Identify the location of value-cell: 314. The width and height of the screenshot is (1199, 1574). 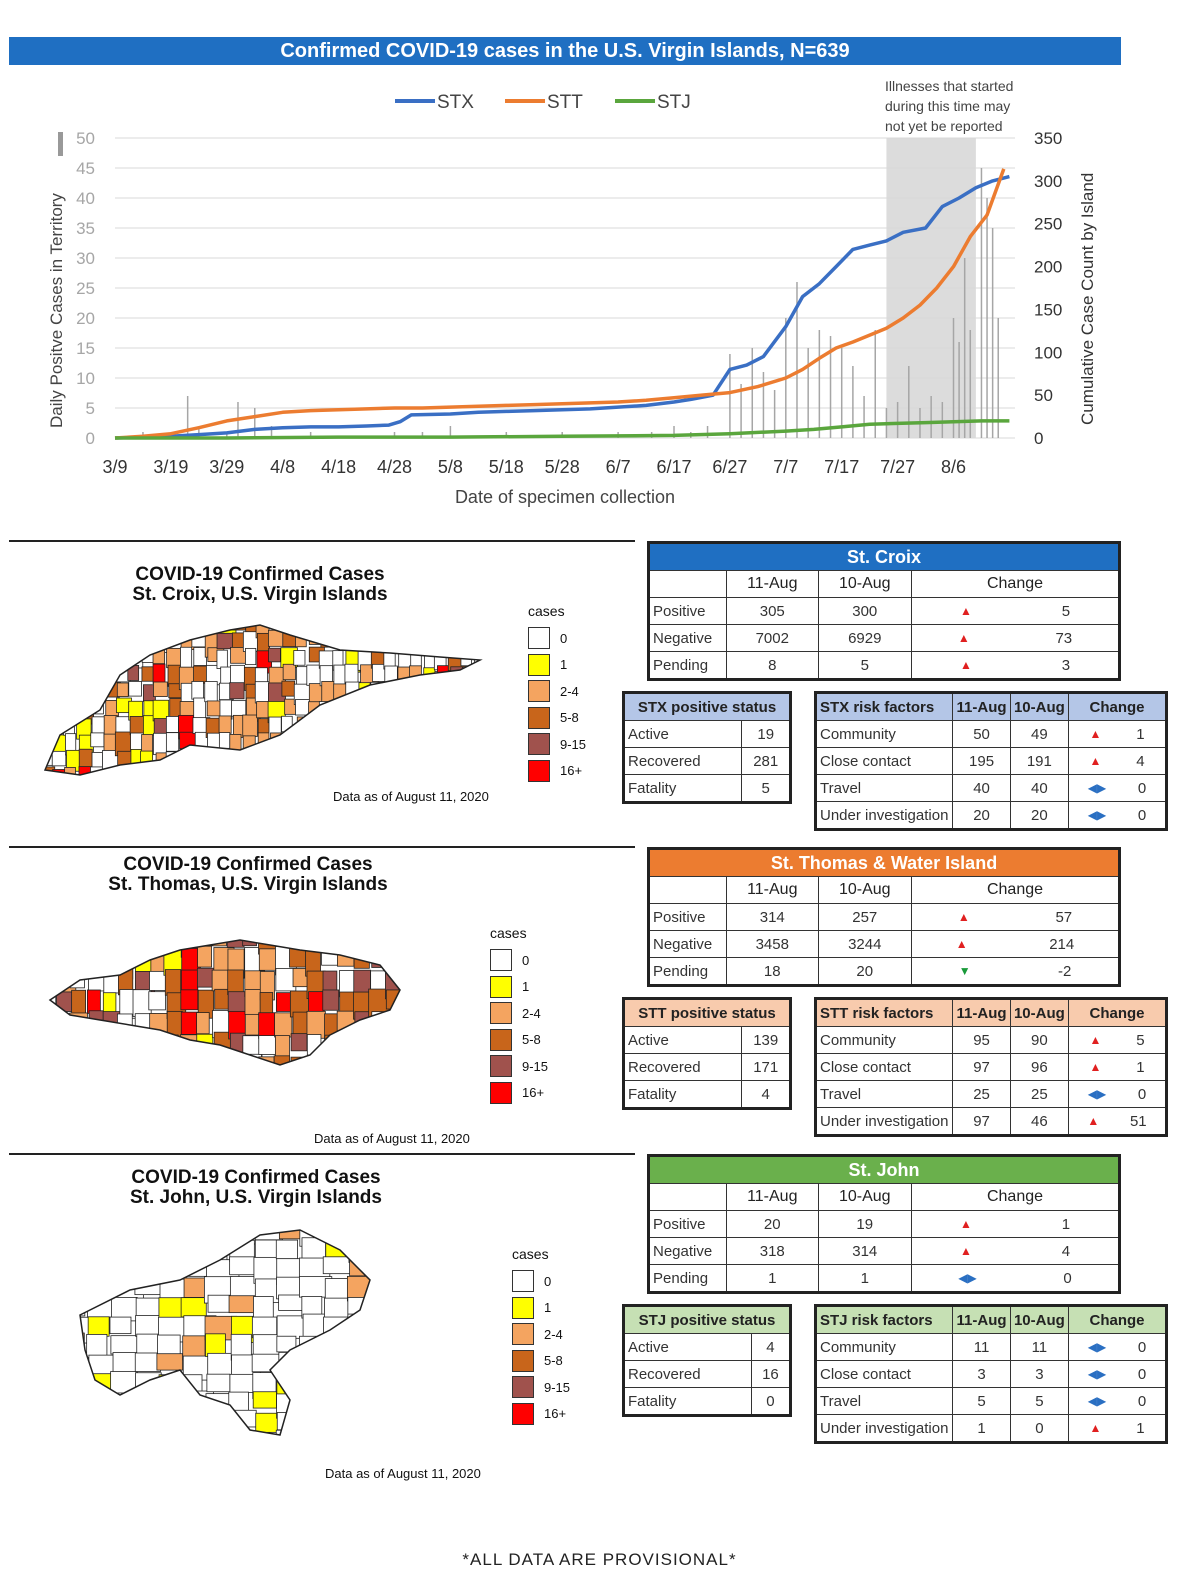
(772, 917).